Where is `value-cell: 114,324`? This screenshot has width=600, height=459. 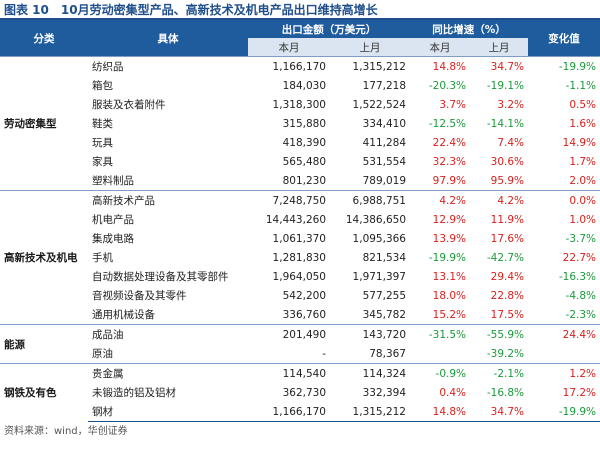 value-cell: 114,324 is located at coordinates (370, 373).